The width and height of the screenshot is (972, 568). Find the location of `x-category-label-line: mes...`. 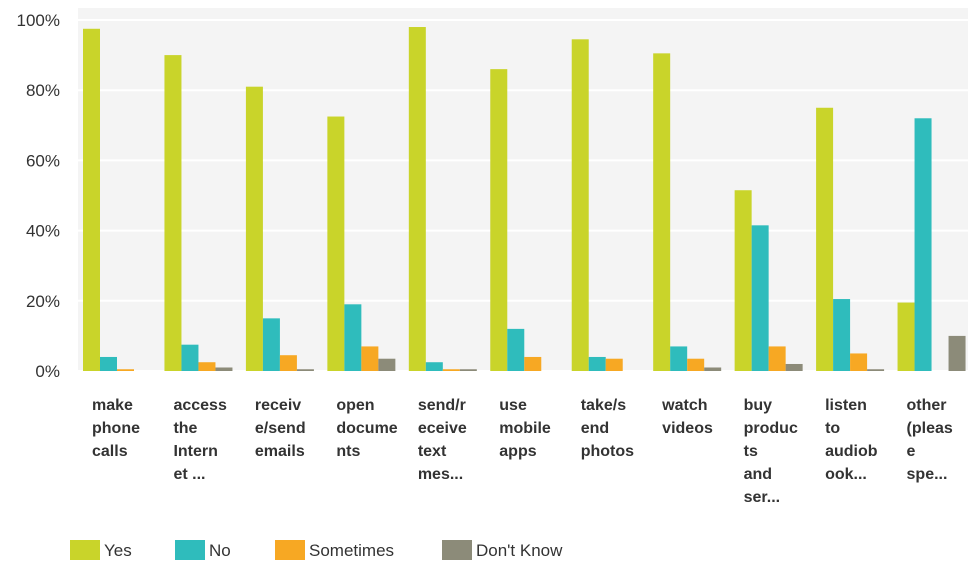

x-category-label-line: mes... is located at coordinates (440, 474).